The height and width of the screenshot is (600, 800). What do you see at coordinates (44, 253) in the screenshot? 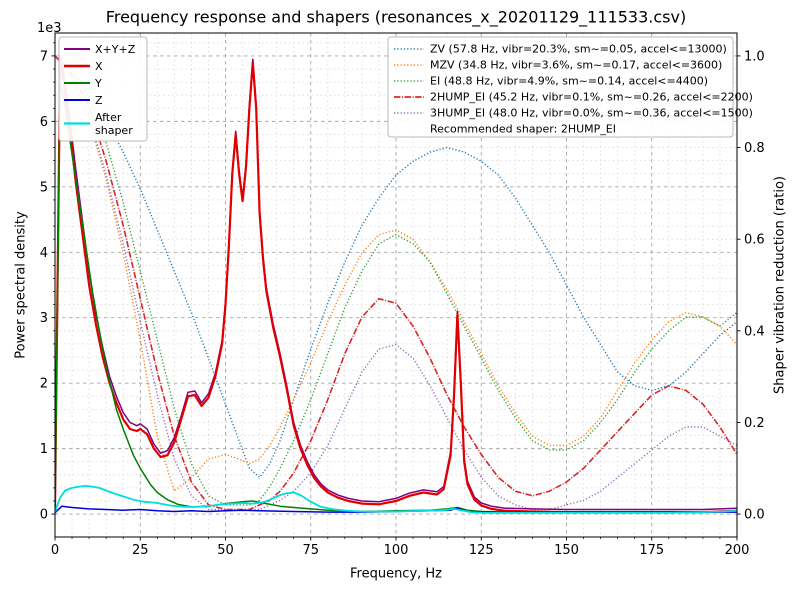
I see `tick-label: 4` at bounding box center [44, 253].